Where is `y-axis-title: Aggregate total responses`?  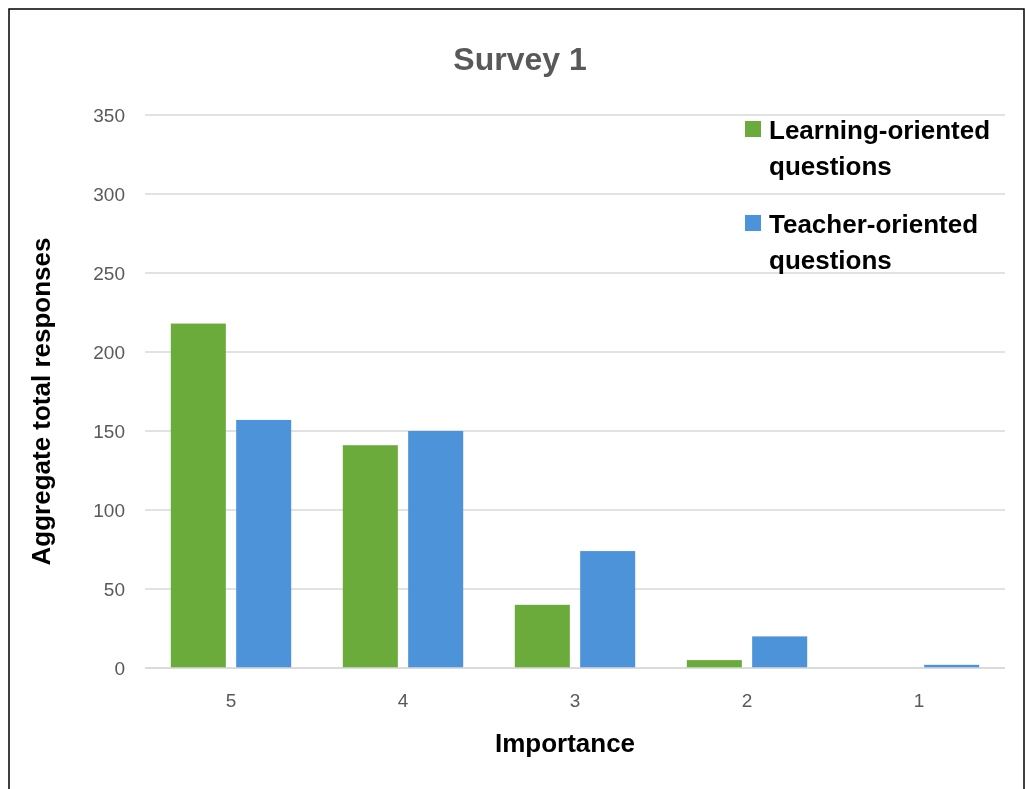
y-axis-title: Aggregate total responses is located at coordinates (41, 401).